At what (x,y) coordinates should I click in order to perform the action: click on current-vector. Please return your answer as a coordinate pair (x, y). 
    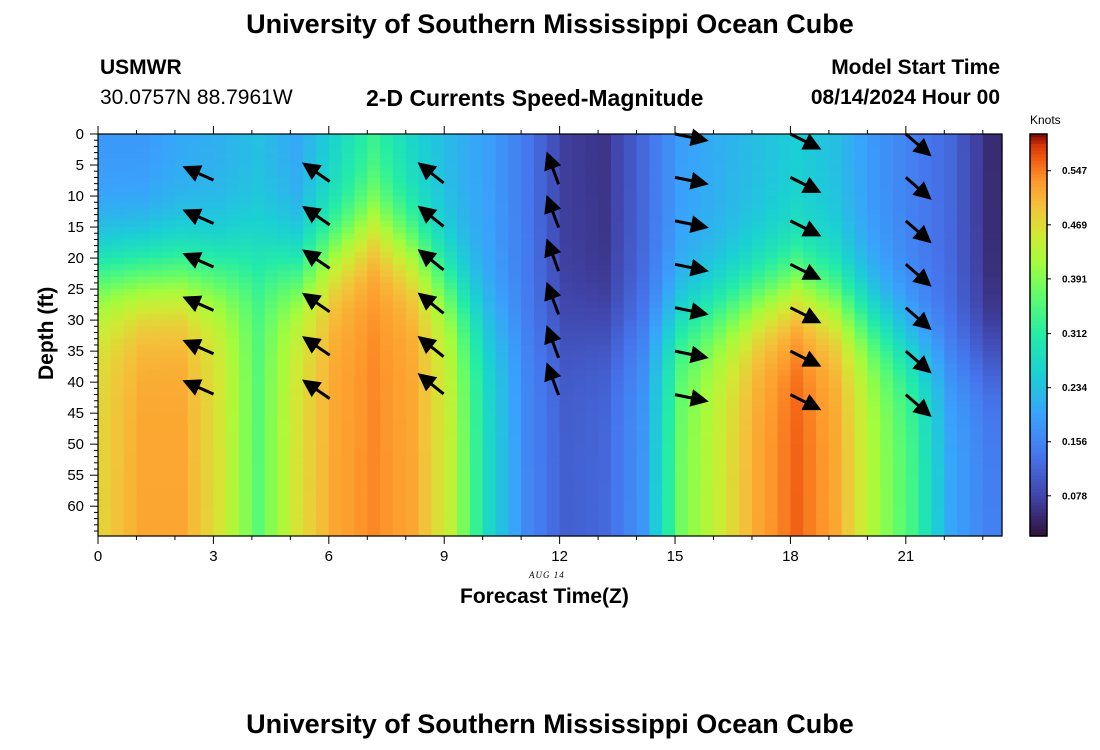
    Looking at the image, I should click on (316, 346).